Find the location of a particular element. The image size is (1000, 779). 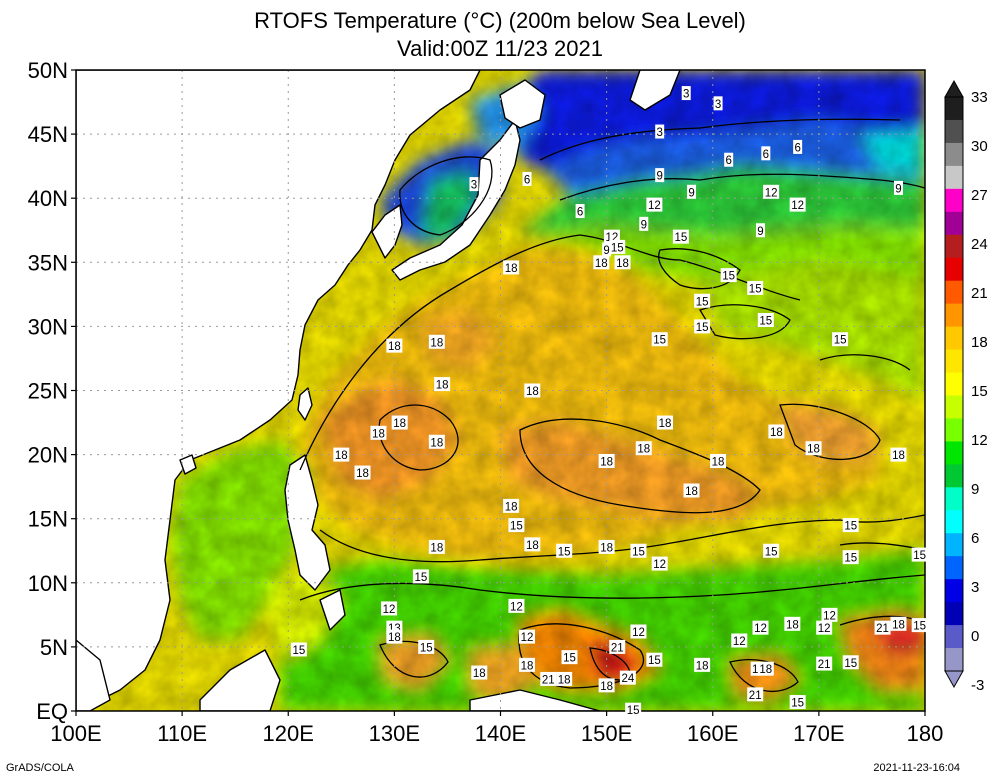

svg-text: 21 is located at coordinates (824, 665).